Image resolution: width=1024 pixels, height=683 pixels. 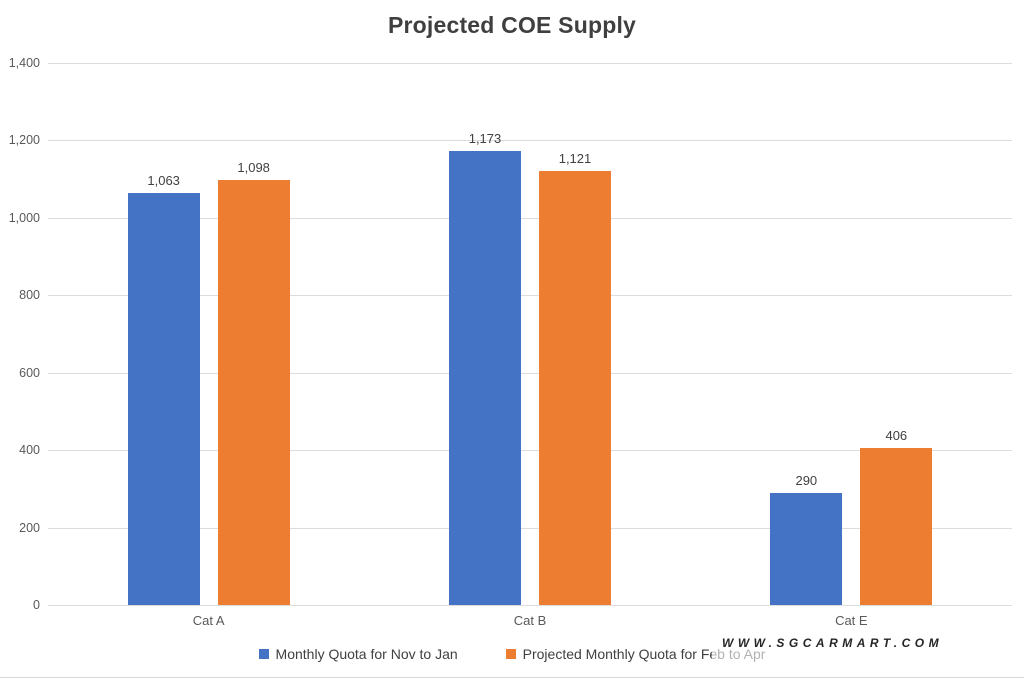 I want to click on y-tick-label: 1,000, so click(x=24, y=217).